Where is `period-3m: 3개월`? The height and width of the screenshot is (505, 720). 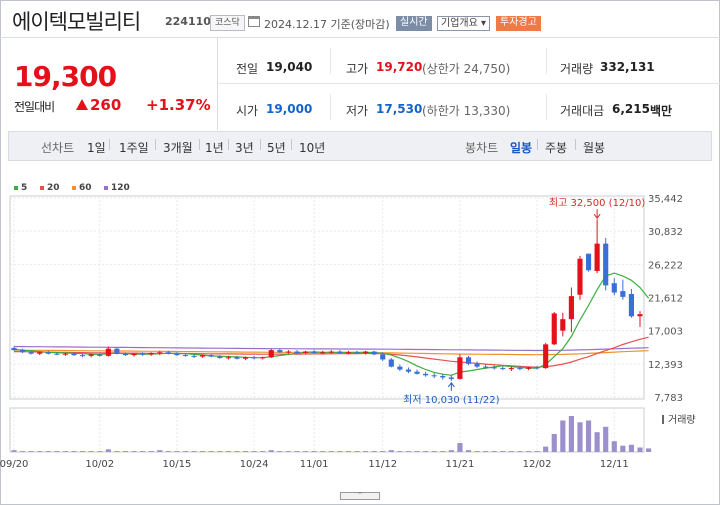 period-3m: 3개월 is located at coordinates (178, 148).